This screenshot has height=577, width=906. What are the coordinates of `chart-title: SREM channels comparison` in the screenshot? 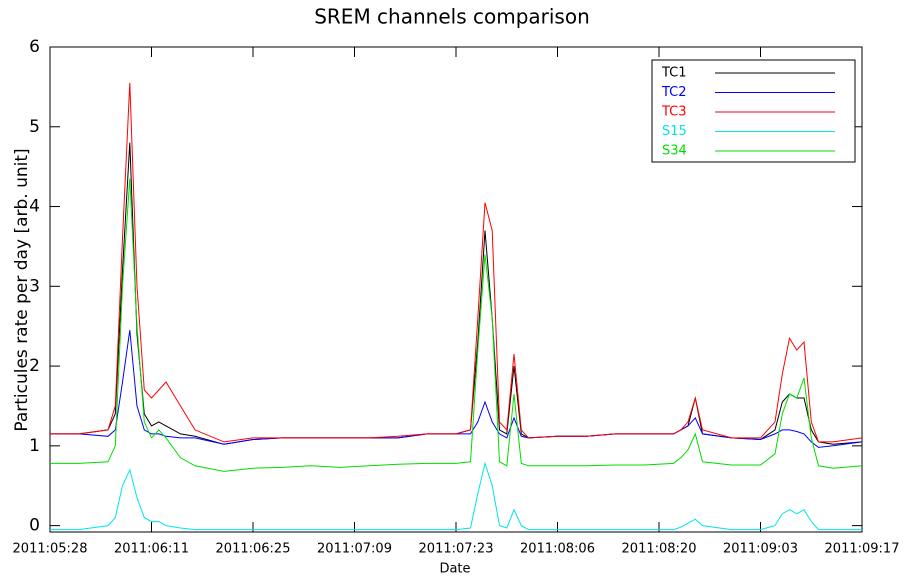 It's located at (452, 17).